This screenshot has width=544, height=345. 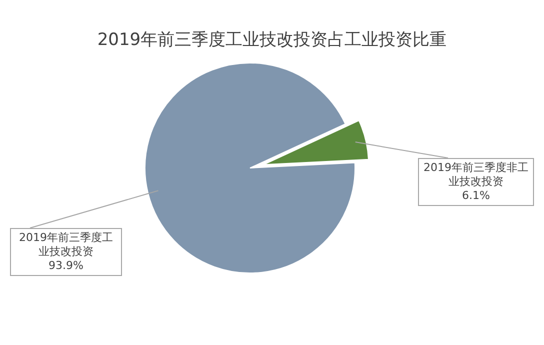 I want to click on slice-label: 2019年前三季度工业技改投资, so click(x=66, y=244).